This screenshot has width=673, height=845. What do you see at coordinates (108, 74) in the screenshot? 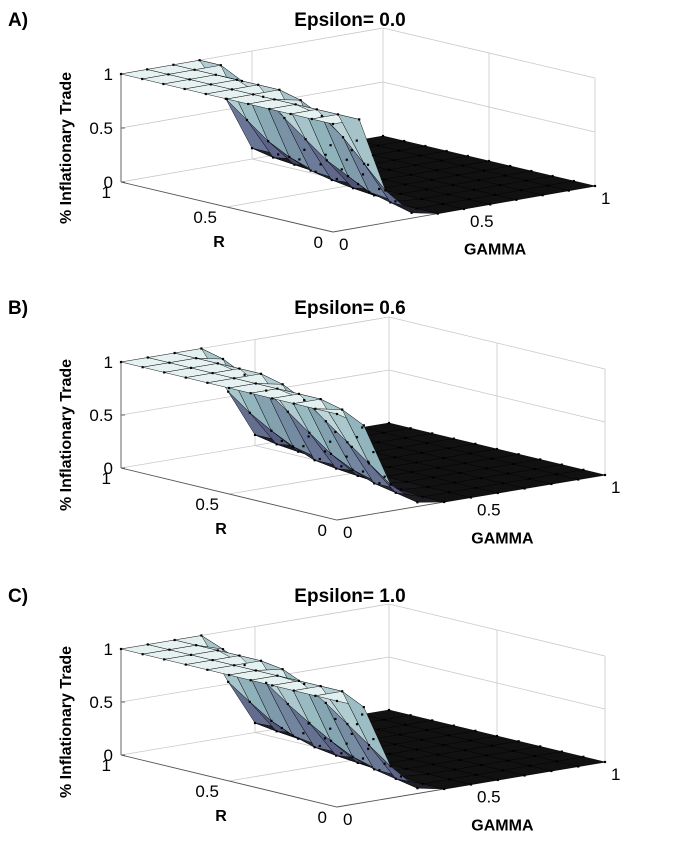
I see `z-tick-label: 1` at bounding box center [108, 74].